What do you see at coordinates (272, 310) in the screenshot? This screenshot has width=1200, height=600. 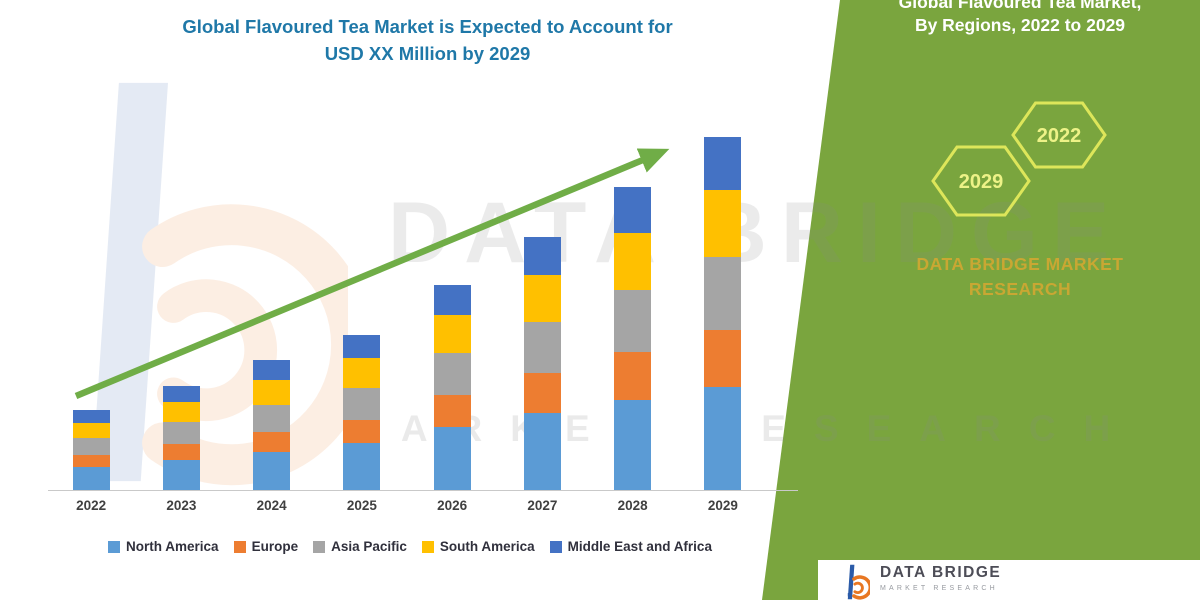 I see `bar-slot-2024` at bounding box center [272, 310].